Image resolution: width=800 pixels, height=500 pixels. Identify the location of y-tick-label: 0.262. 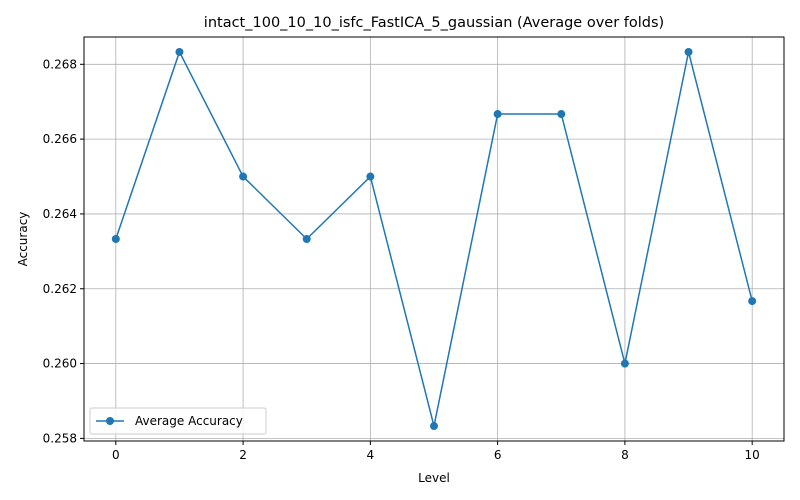
(60, 289).